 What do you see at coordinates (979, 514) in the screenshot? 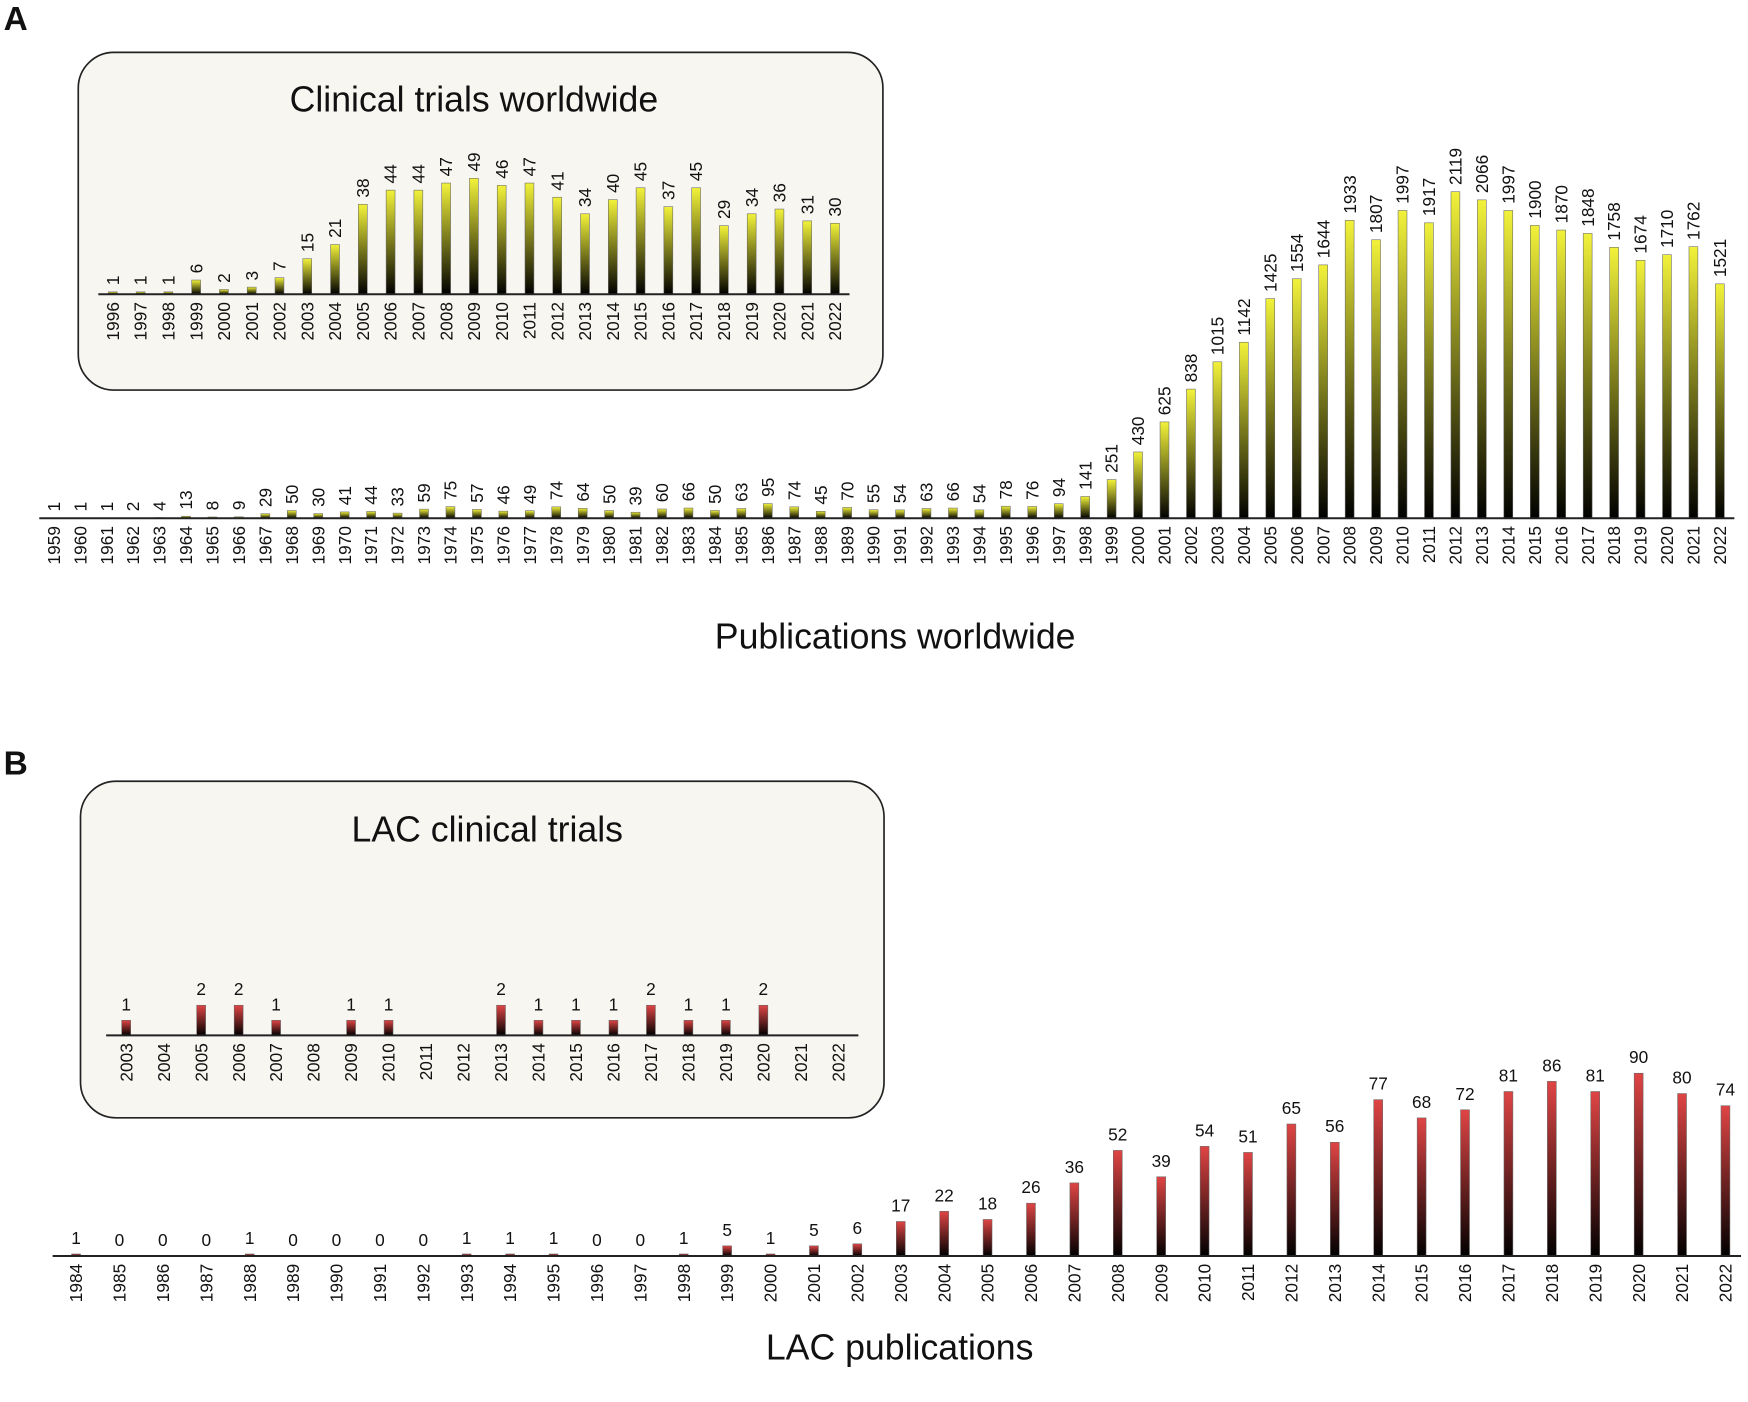
I see `bar-1994` at bounding box center [979, 514].